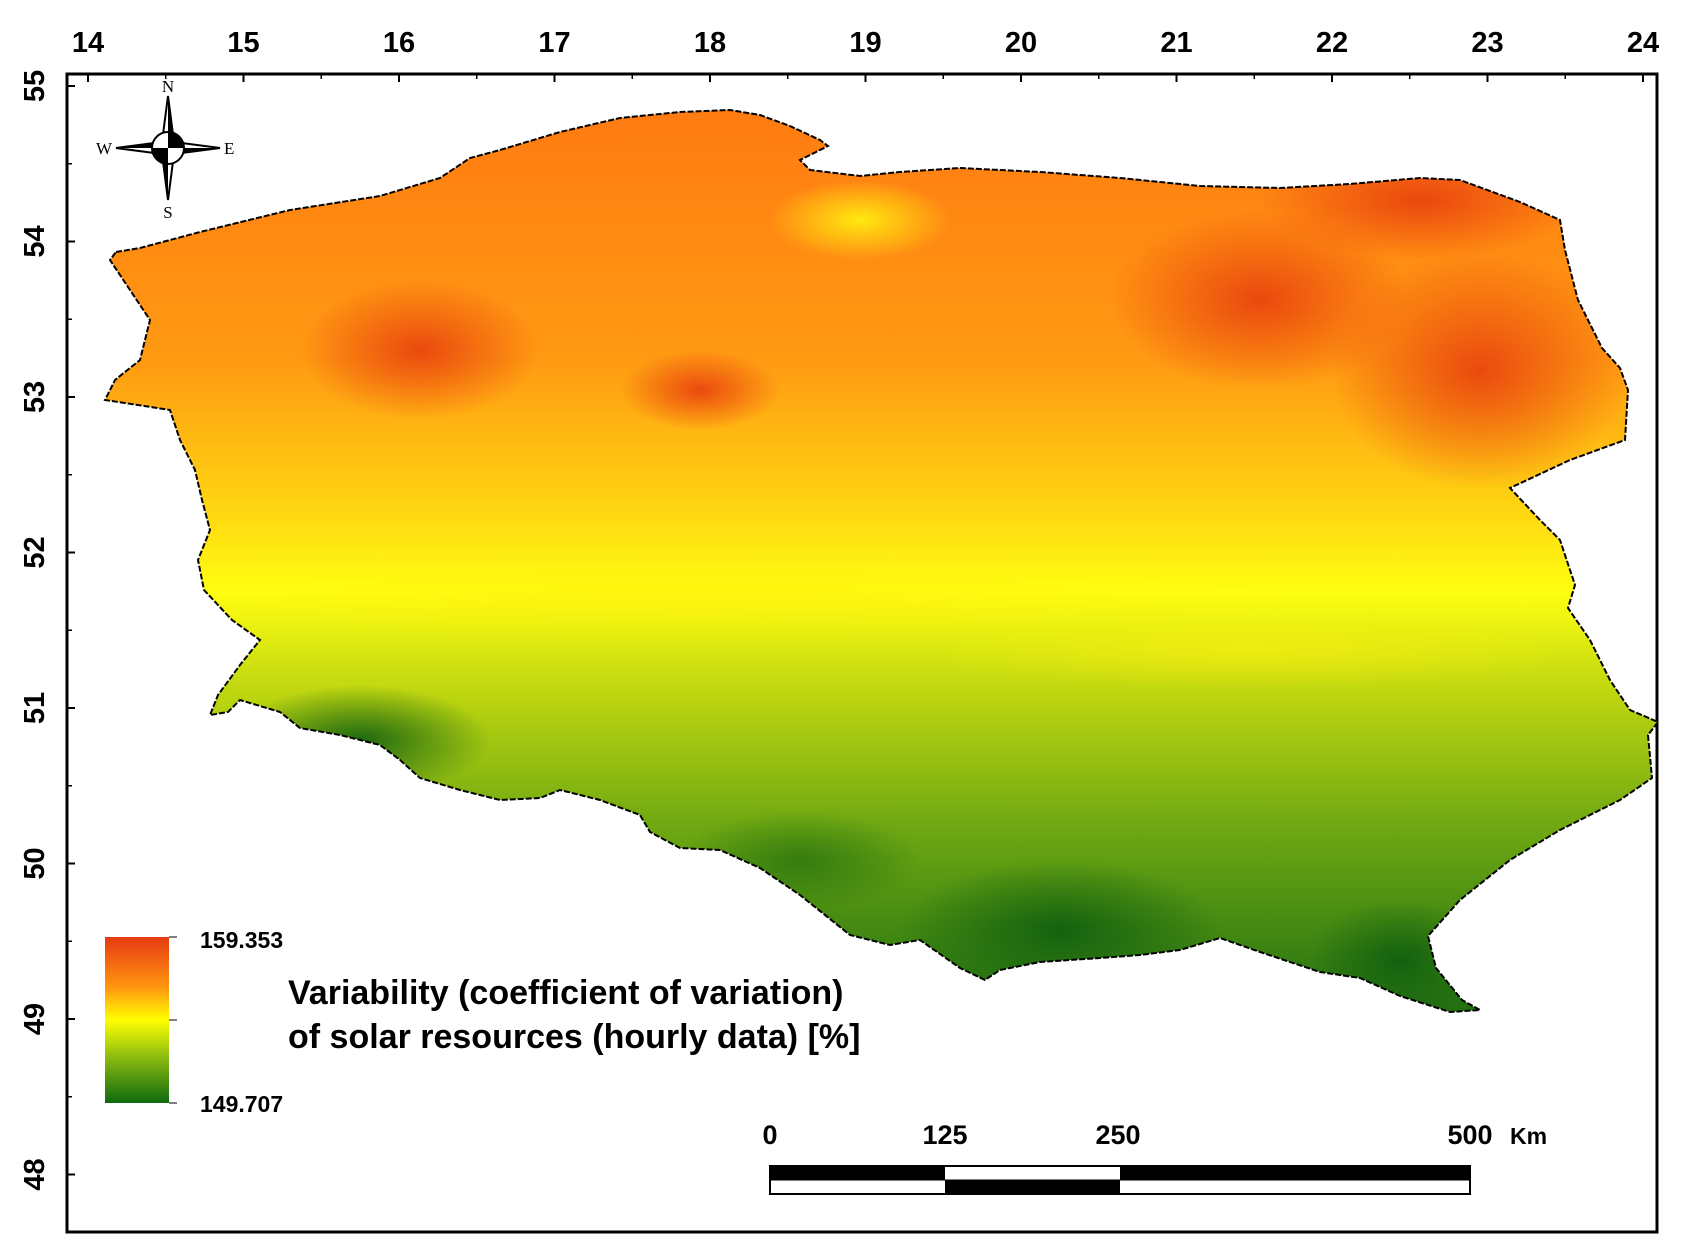 The height and width of the screenshot is (1246, 1700). I want to click on scale-label-250: 250, so click(1117, 1135).